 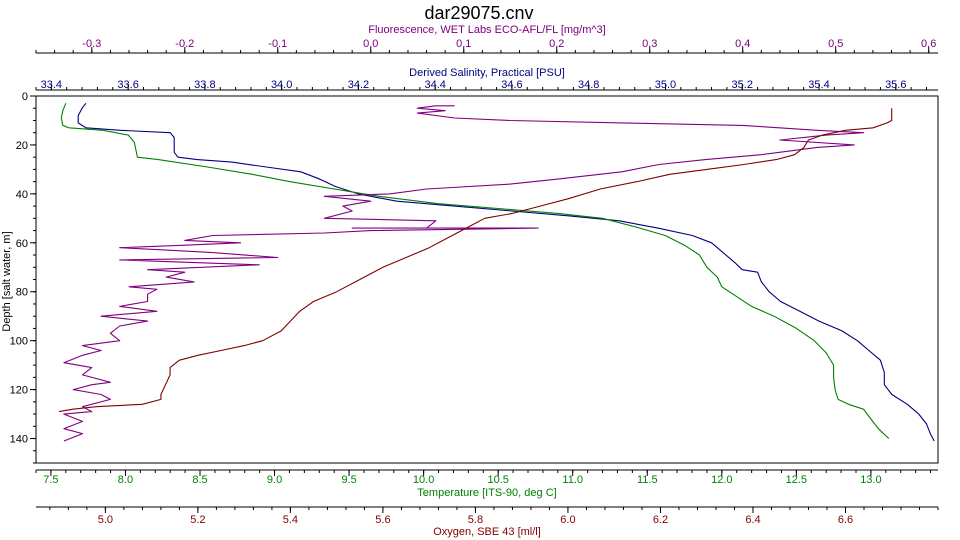 What do you see at coordinates (370, 44) in the screenshot?
I see `x-tick-label-fluorescence: 0.0` at bounding box center [370, 44].